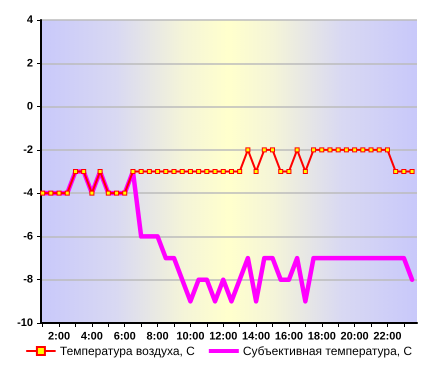 The height and width of the screenshot is (378, 438). What do you see at coordinates (223, 336) in the screenshot?
I see `x-tick-label: 12:00` at bounding box center [223, 336].